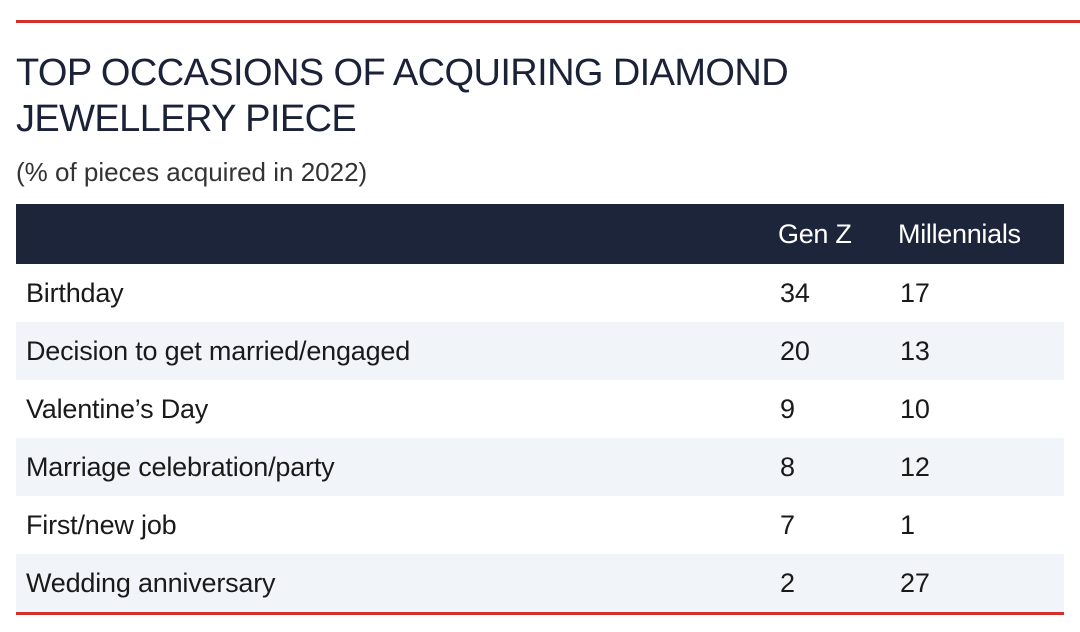 The image size is (1080, 632). What do you see at coordinates (548, 21) in the screenshot?
I see `top-accent-rule` at bounding box center [548, 21].